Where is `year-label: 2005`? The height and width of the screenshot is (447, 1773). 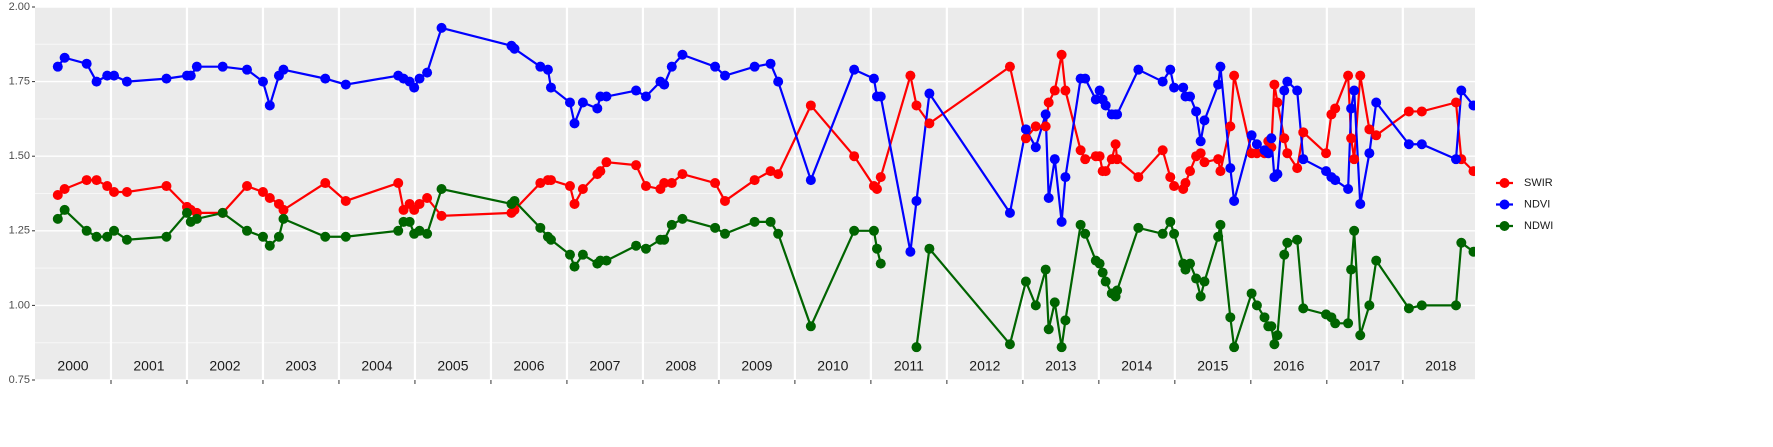
year-label: 2005 is located at coordinates (452, 366).